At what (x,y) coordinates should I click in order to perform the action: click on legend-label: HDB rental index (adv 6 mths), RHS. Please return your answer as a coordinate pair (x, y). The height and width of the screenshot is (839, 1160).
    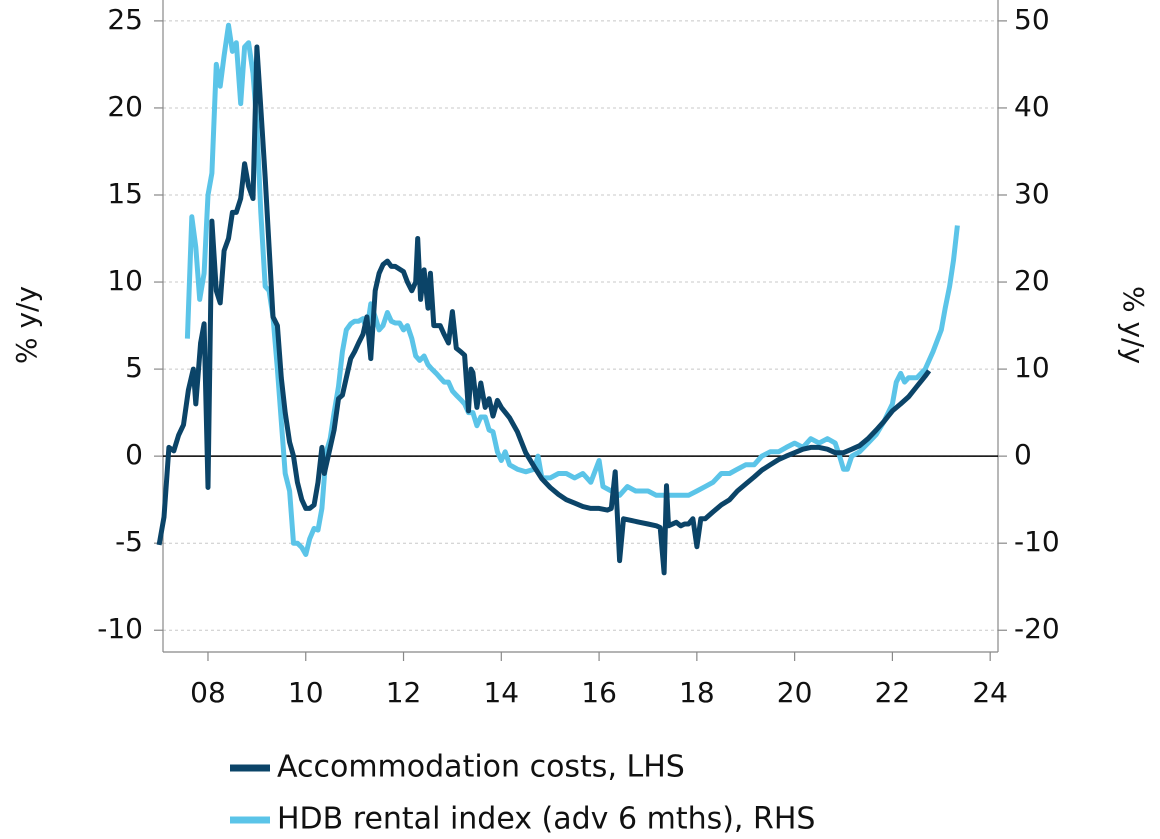
    Looking at the image, I should click on (546, 819).